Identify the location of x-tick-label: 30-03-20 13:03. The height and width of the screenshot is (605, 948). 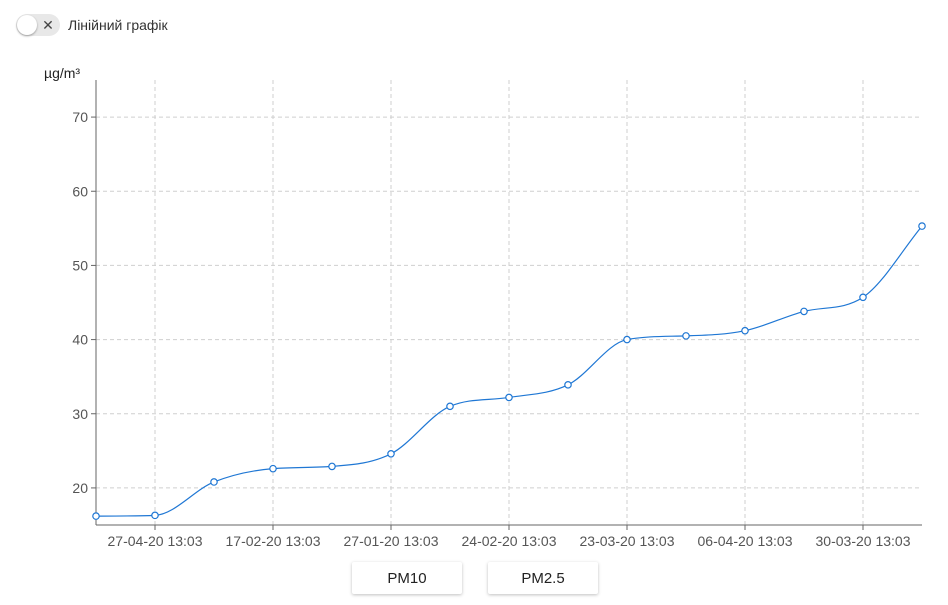
(863, 541).